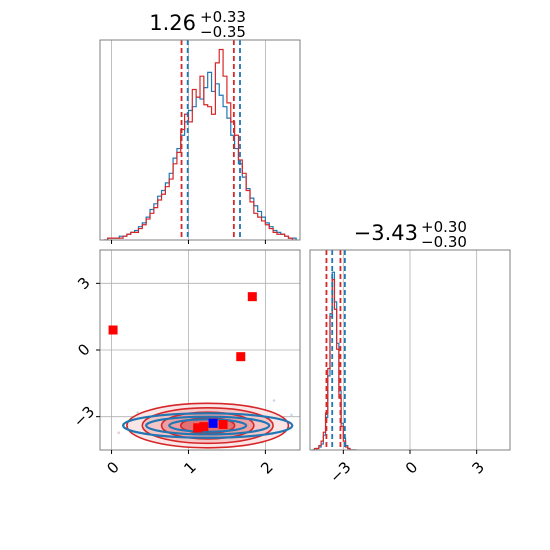 This screenshot has width=550, height=550. Describe the element at coordinates (182, 362) in the screenshot. I see `marker-points` at that location.